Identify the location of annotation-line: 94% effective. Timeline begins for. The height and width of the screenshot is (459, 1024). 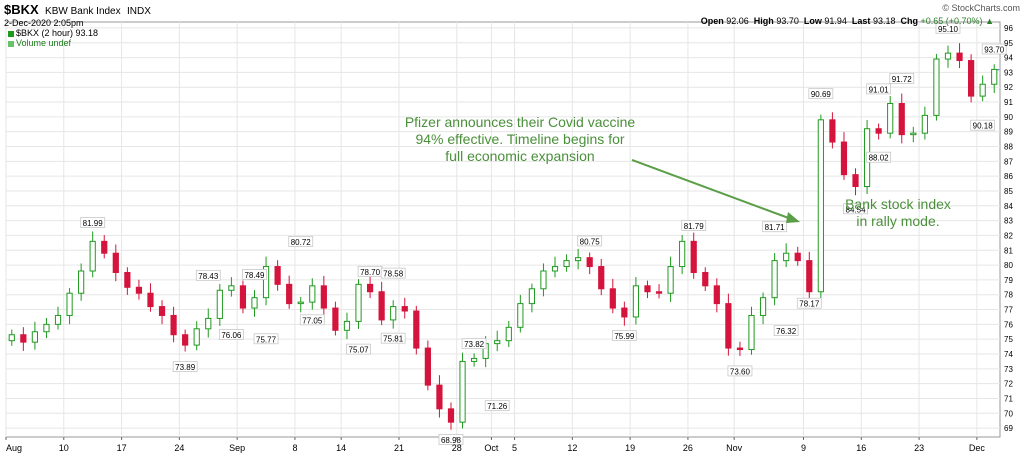
(520, 139).